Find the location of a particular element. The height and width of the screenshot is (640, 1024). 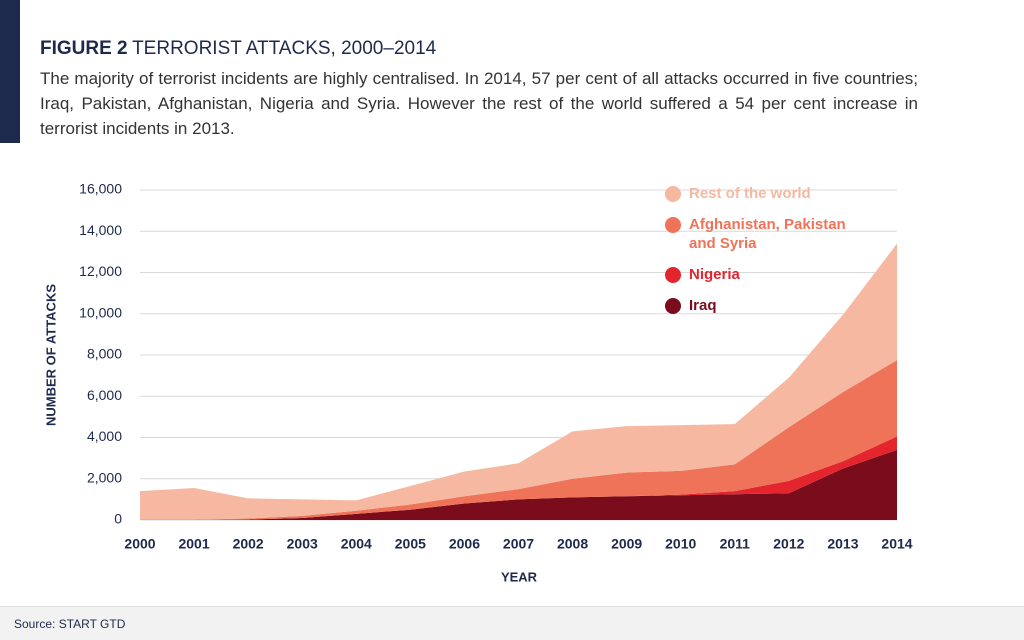

x-tick-label: 2010 is located at coordinates (680, 544).